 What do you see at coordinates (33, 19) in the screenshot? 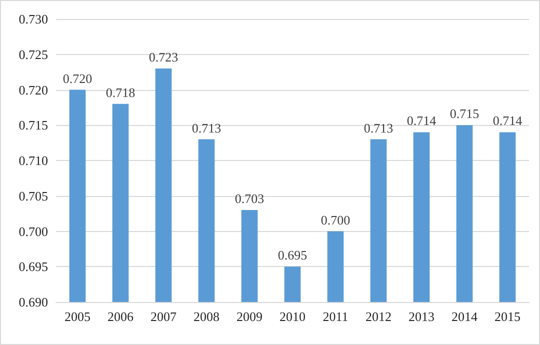
I see `y-tick-label: 0.730` at bounding box center [33, 19].